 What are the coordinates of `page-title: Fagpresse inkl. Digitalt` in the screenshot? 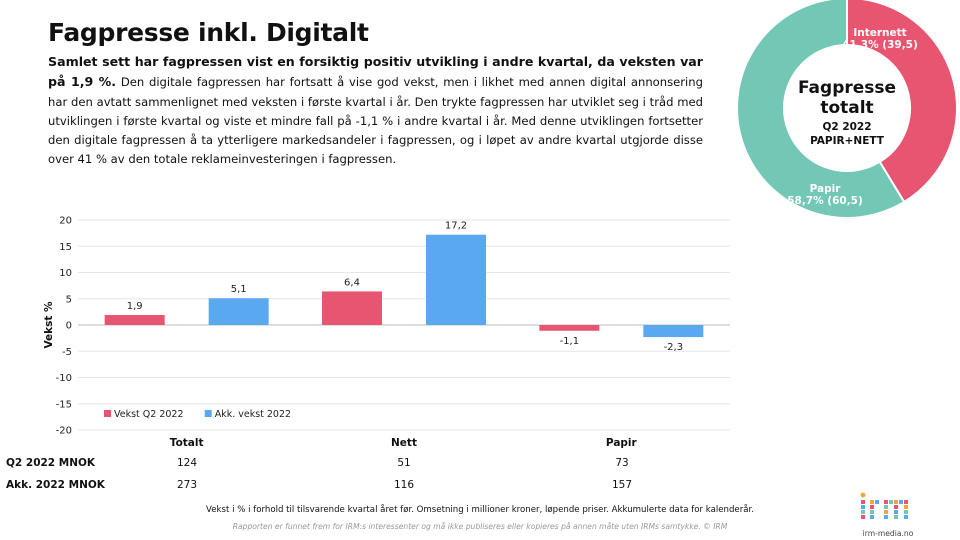 It's located at (208, 32).